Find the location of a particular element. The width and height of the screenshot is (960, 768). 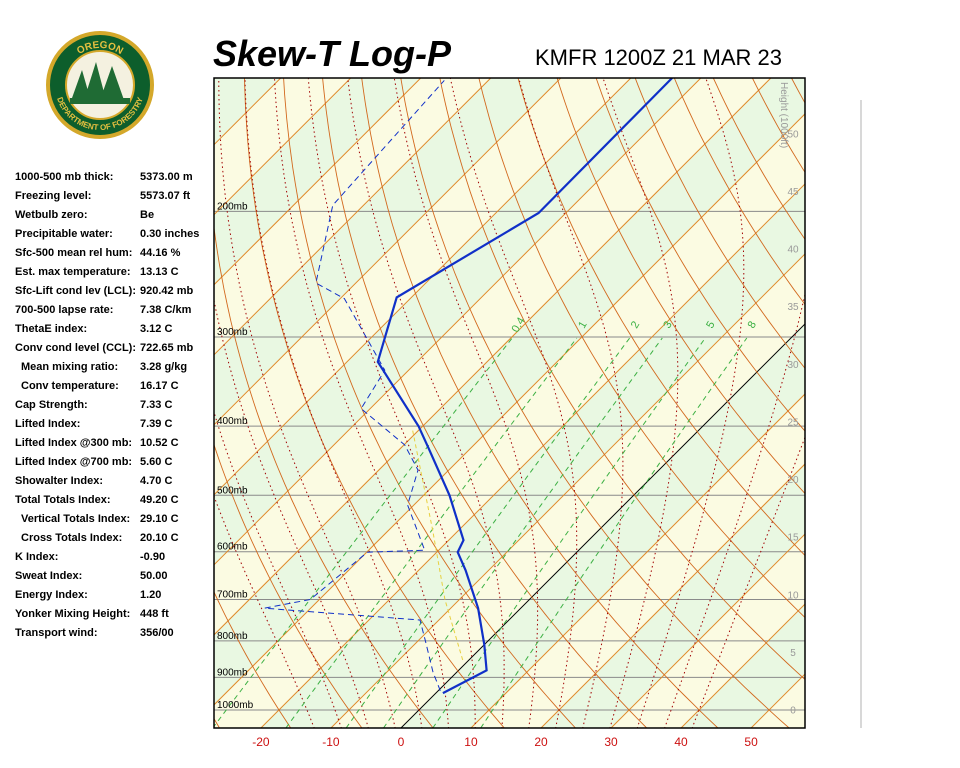

logo-ground is located at coordinates (100, 101).